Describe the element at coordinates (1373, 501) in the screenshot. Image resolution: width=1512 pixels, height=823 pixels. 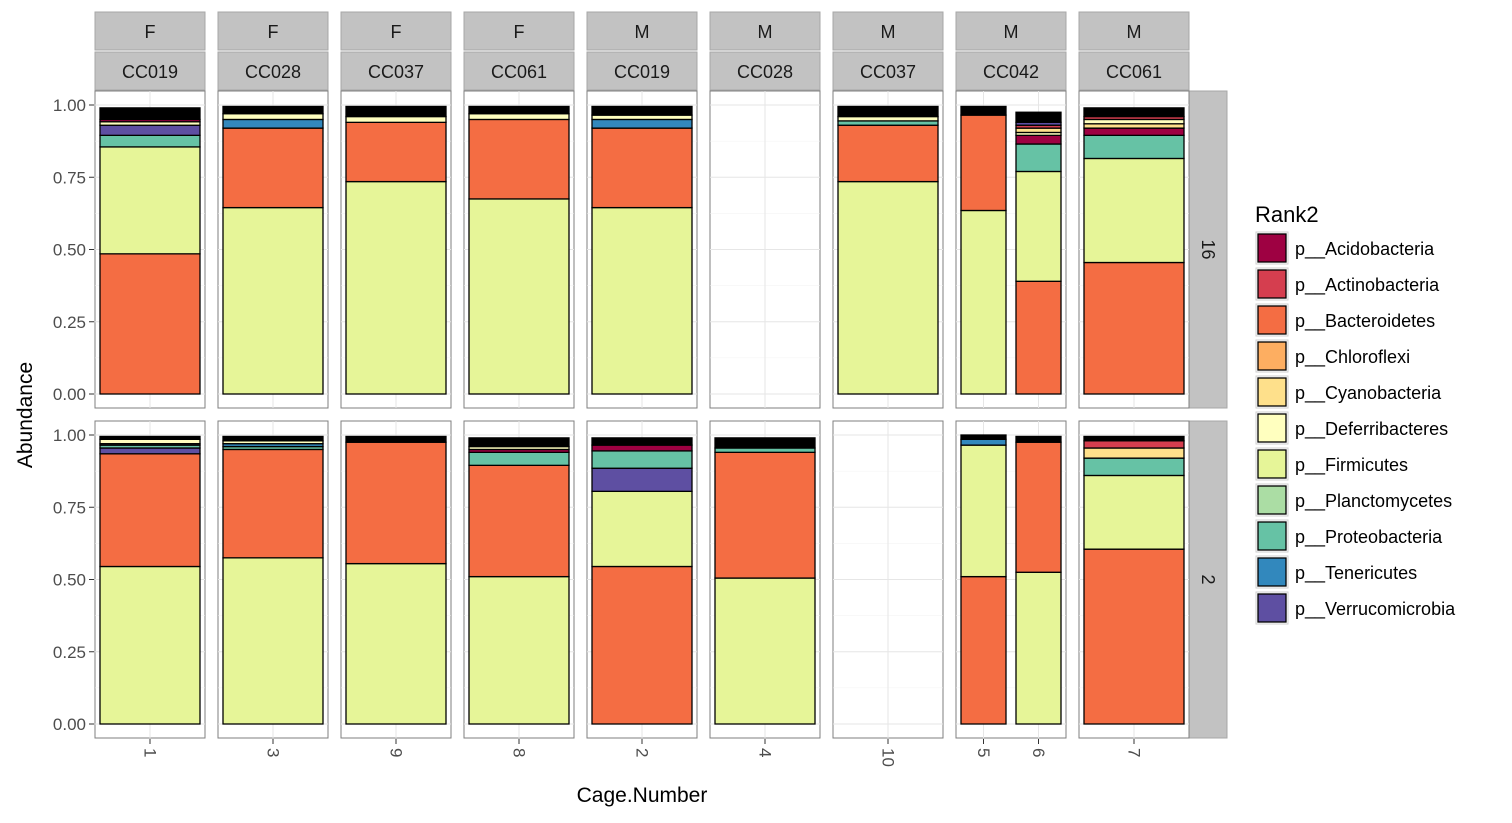
I see `legend-item-label: p__Planctomycetes` at that location.